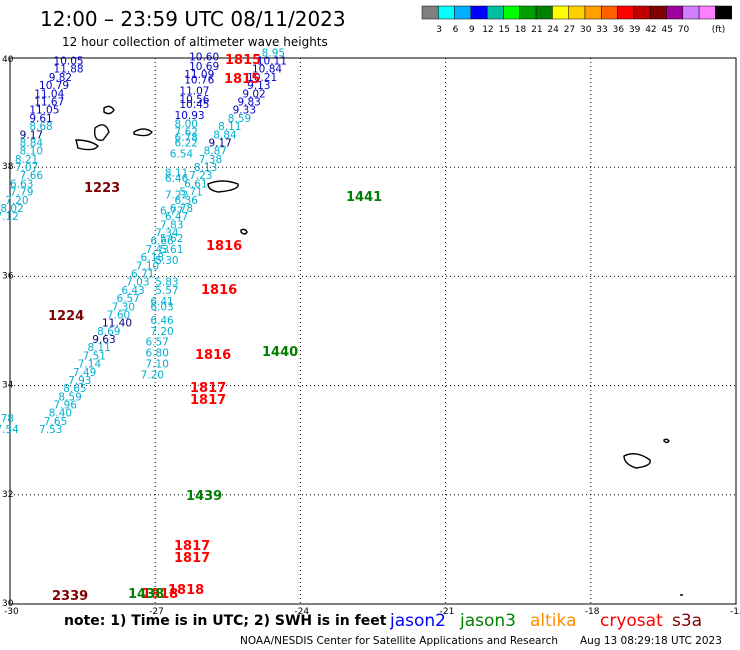 This screenshot has height=650, width=740. What do you see at coordinates (171, 250) in the screenshot?
I see `wave-height-label: 5.61` at bounding box center [171, 250].